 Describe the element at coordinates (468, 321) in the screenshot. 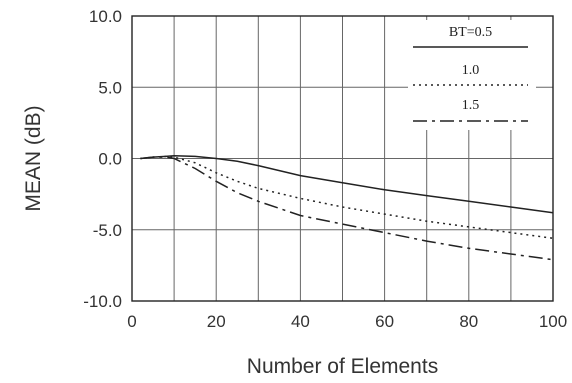

I see `x-tick-label: 80` at that location.